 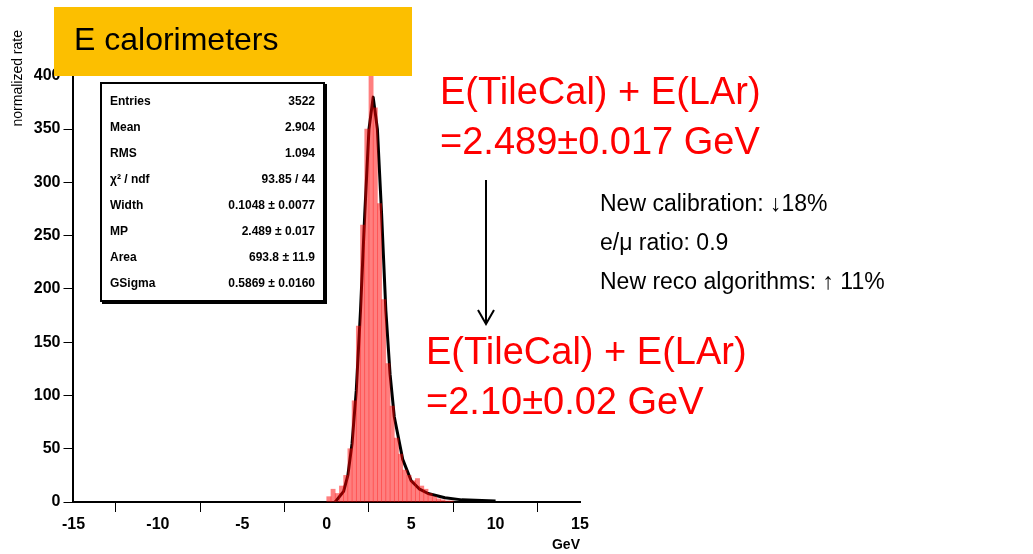 What do you see at coordinates (411, 524) in the screenshot?
I see `x-tick-label: 5` at bounding box center [411, 524].